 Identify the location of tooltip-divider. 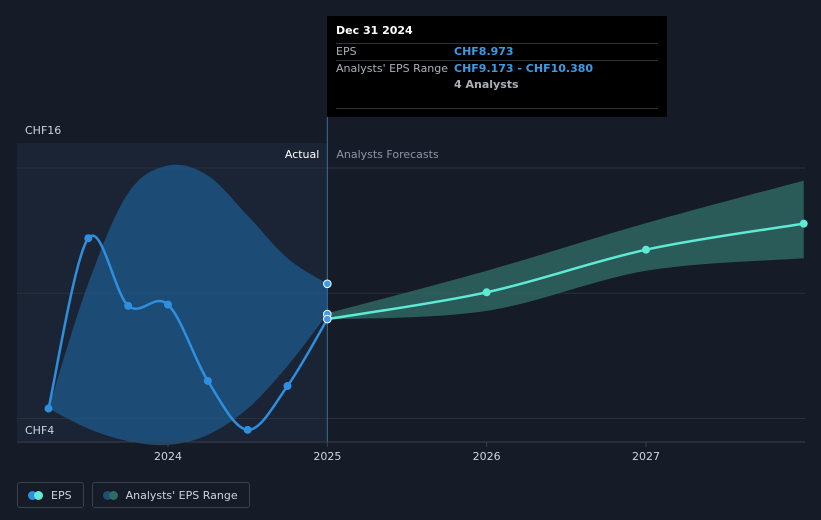
(497, 108).